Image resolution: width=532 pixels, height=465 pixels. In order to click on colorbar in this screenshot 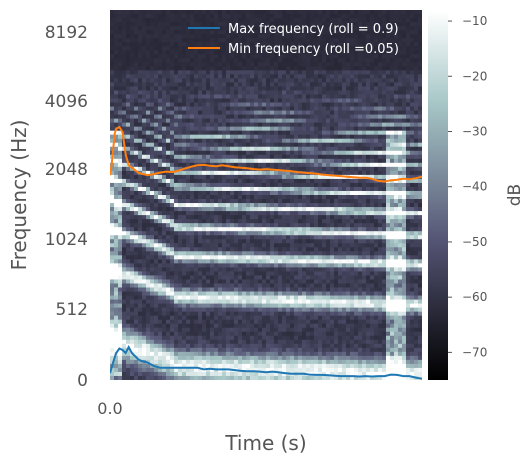, I will do `click(438, 195)`.